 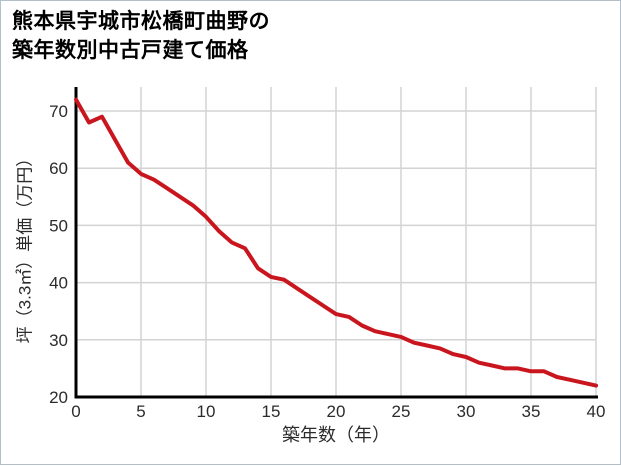 I want to click on x-tick-label: 10, so click(x=206, y=411).